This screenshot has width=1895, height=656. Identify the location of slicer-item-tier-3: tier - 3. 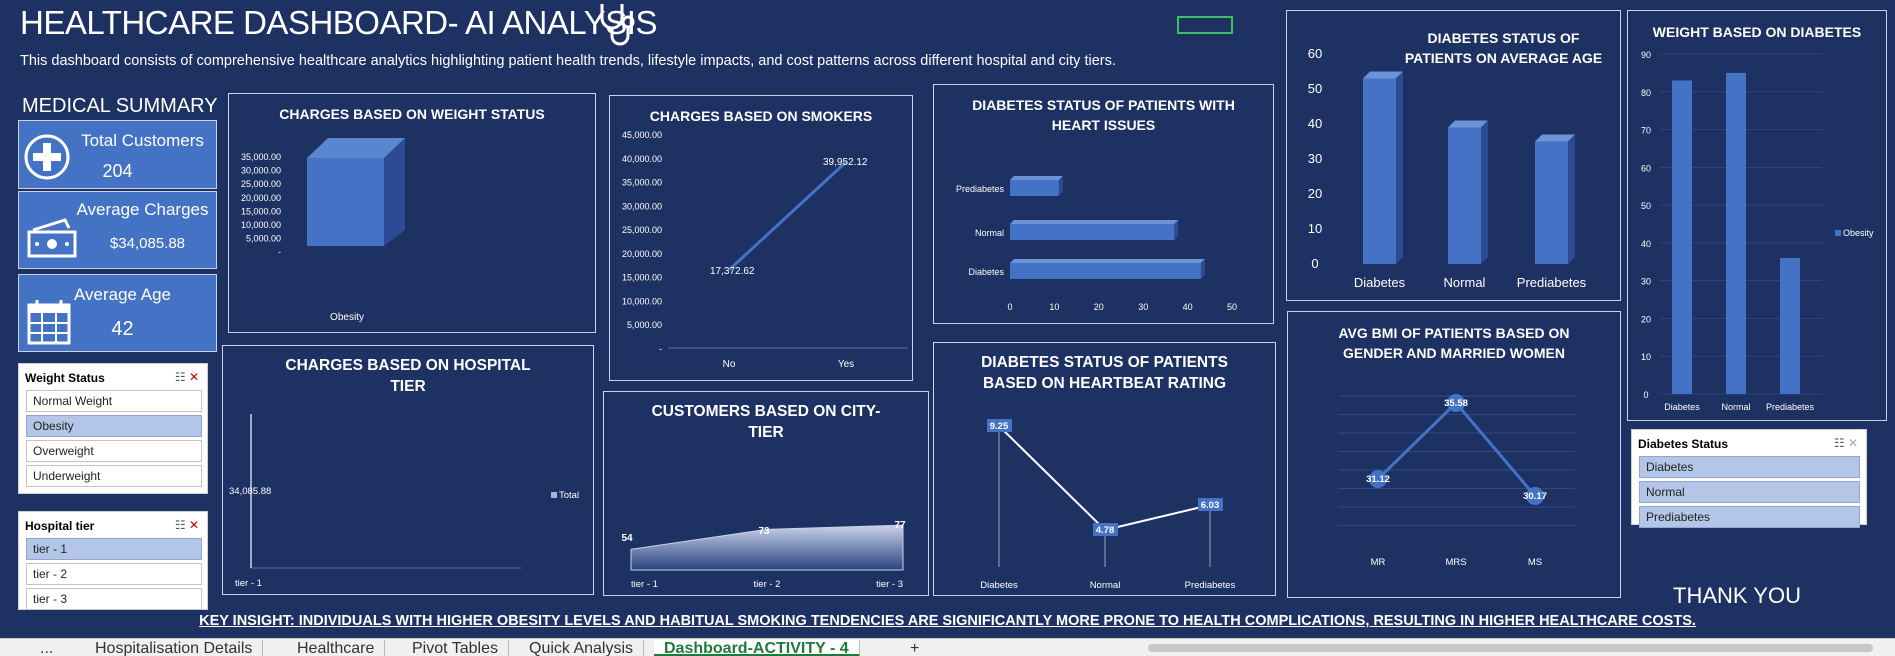
(114, 599).